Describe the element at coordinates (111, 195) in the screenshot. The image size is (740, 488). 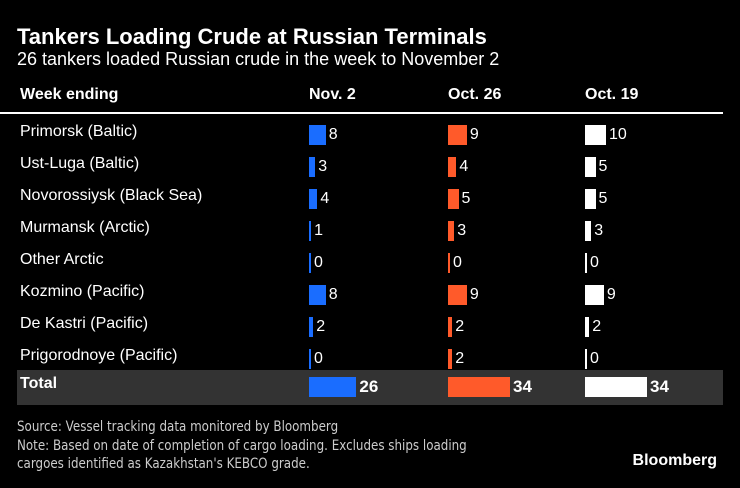
I see `row-label: Novorossiysk (Black Sea)` at that location.